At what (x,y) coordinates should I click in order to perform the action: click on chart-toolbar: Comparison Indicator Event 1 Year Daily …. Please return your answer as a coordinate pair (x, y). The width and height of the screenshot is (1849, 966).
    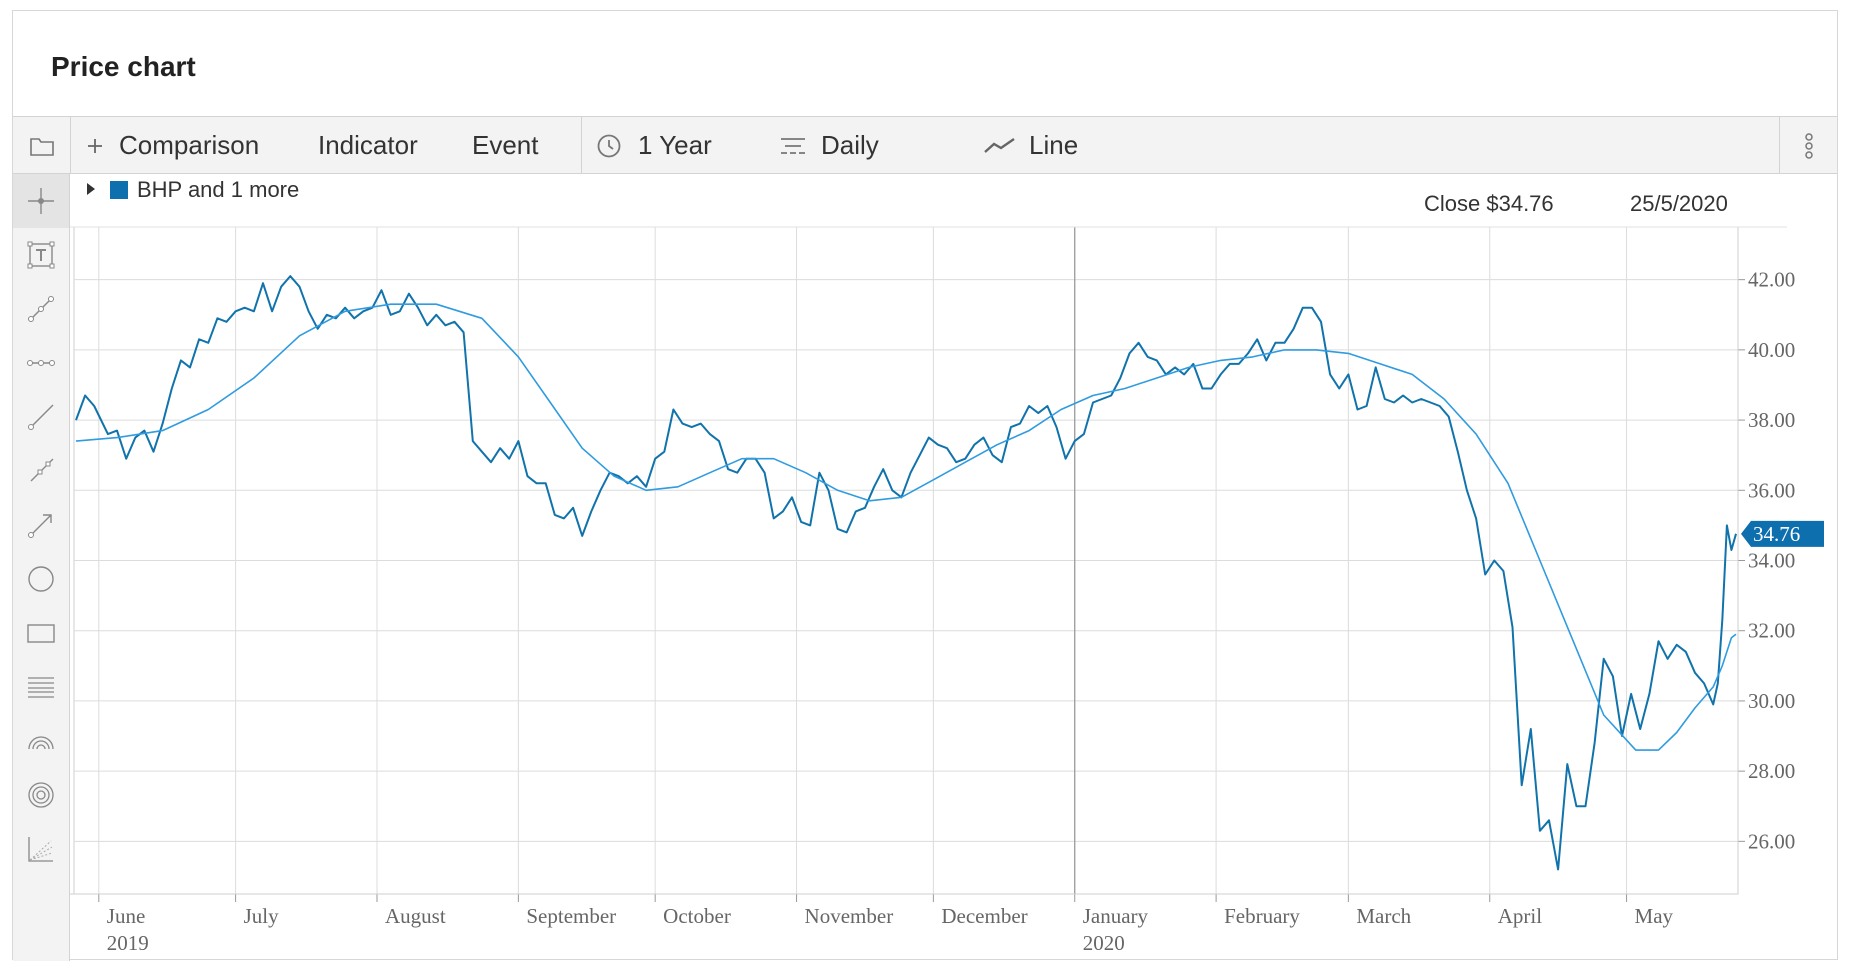
    Looking at the image, I should click on (925, 145).